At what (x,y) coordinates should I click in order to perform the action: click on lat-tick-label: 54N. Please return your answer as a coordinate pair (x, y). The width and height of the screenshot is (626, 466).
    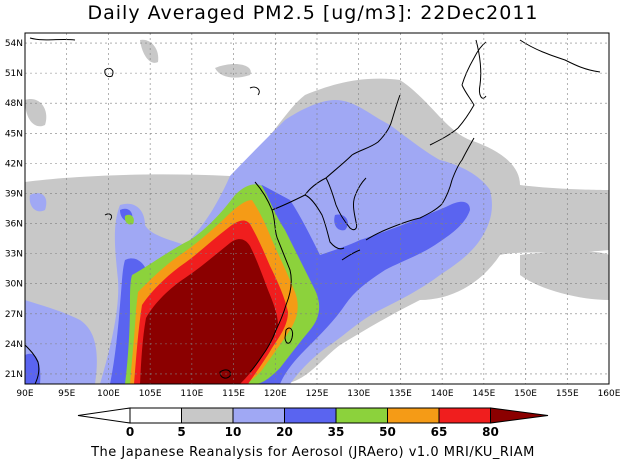
    Looking at the image, I should click on (14, 44).